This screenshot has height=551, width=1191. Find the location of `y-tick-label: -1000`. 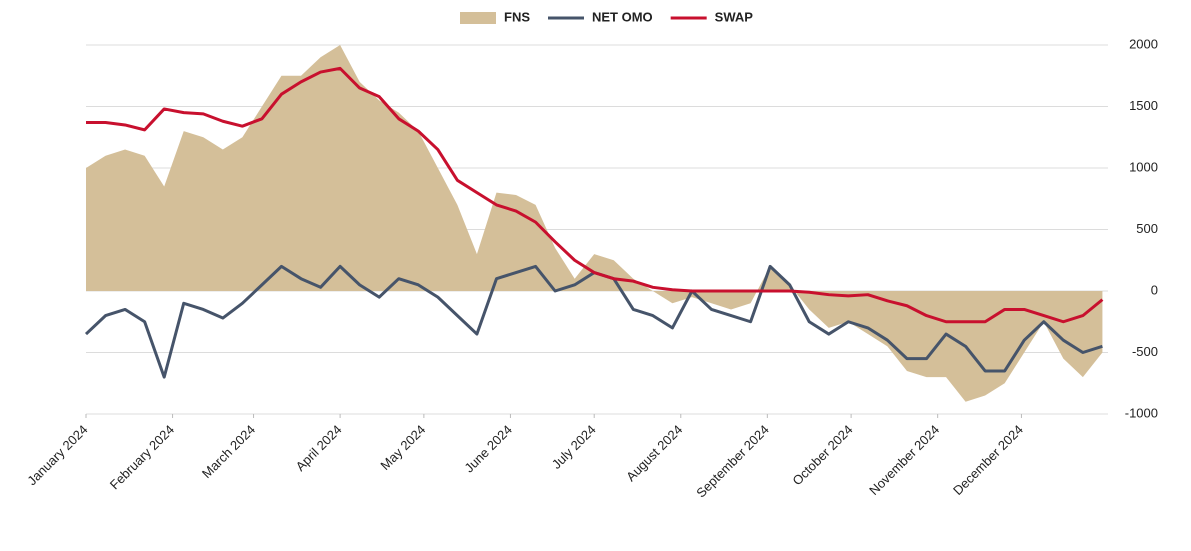

y-tick-label: -1000 is located at coordinates (1141, 412).